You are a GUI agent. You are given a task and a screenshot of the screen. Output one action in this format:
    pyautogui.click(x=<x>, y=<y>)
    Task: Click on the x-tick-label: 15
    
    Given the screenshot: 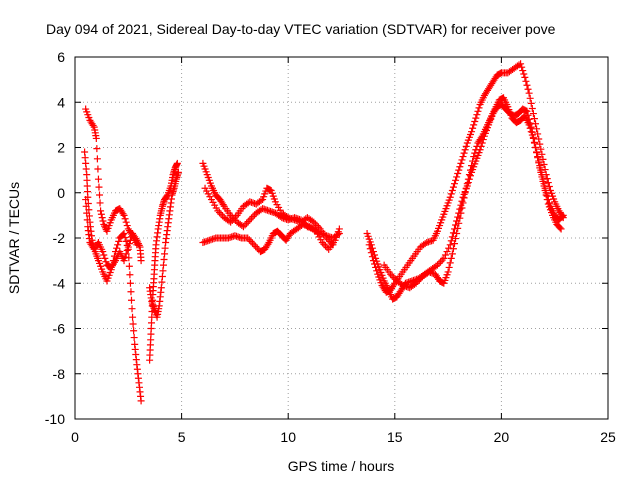 What is the action you would take?
    pyautogui.click(x=395, y=437)
    